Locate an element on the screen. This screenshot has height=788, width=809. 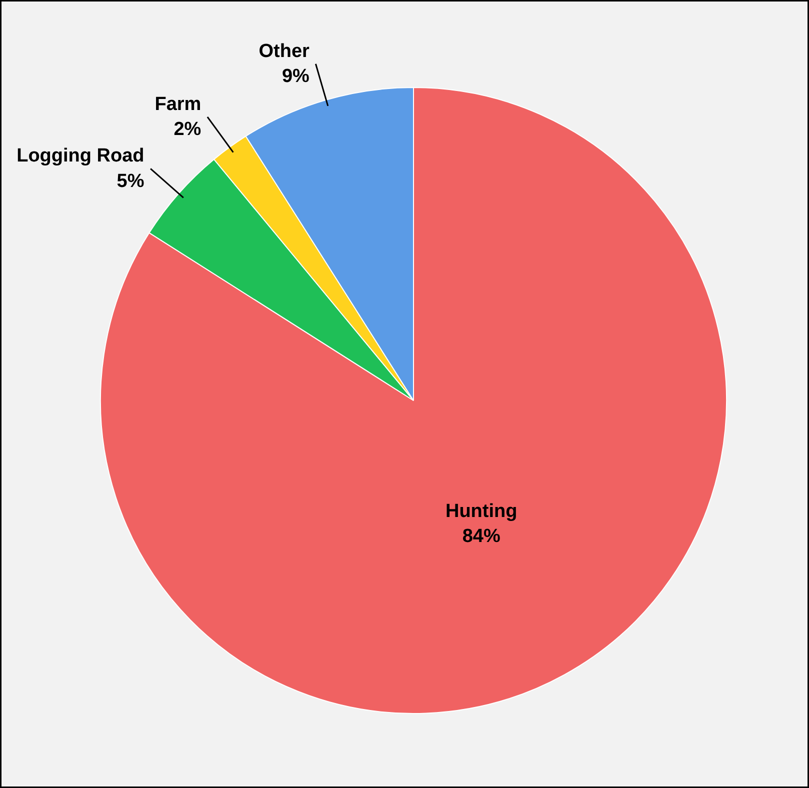
slice-label: Farm is located at coordinates (178, 104).